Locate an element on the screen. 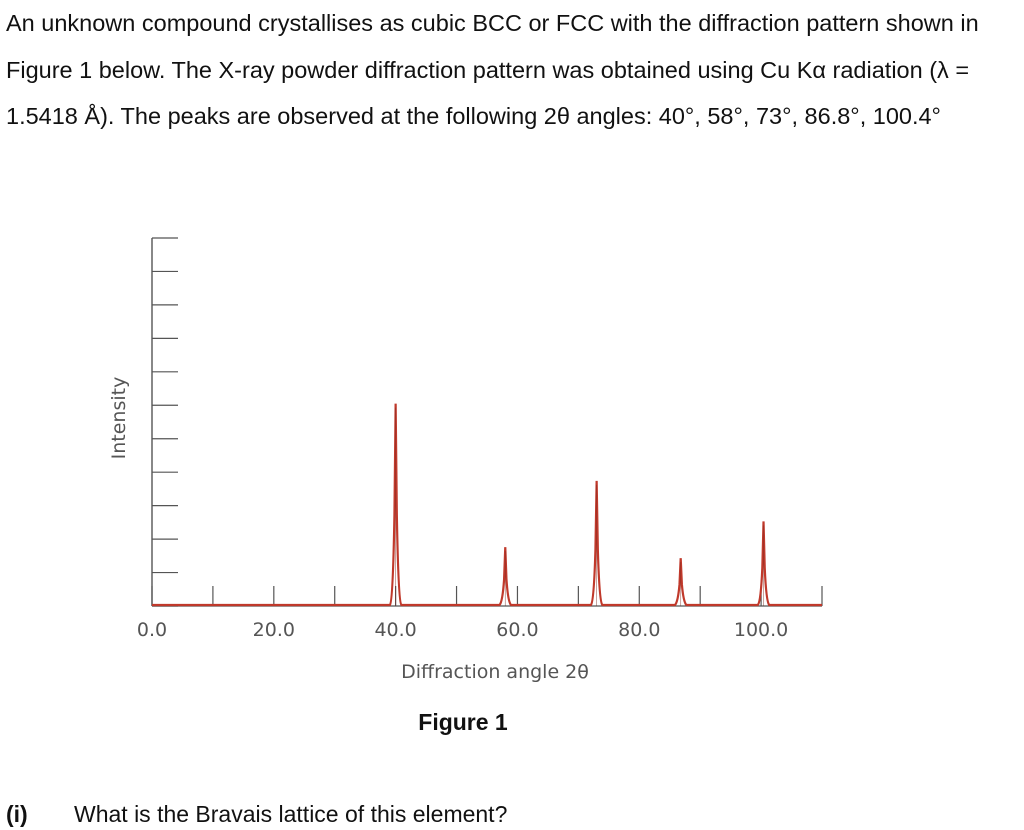  x-tick-label: 40.0 is located at coordinates (395, 630).